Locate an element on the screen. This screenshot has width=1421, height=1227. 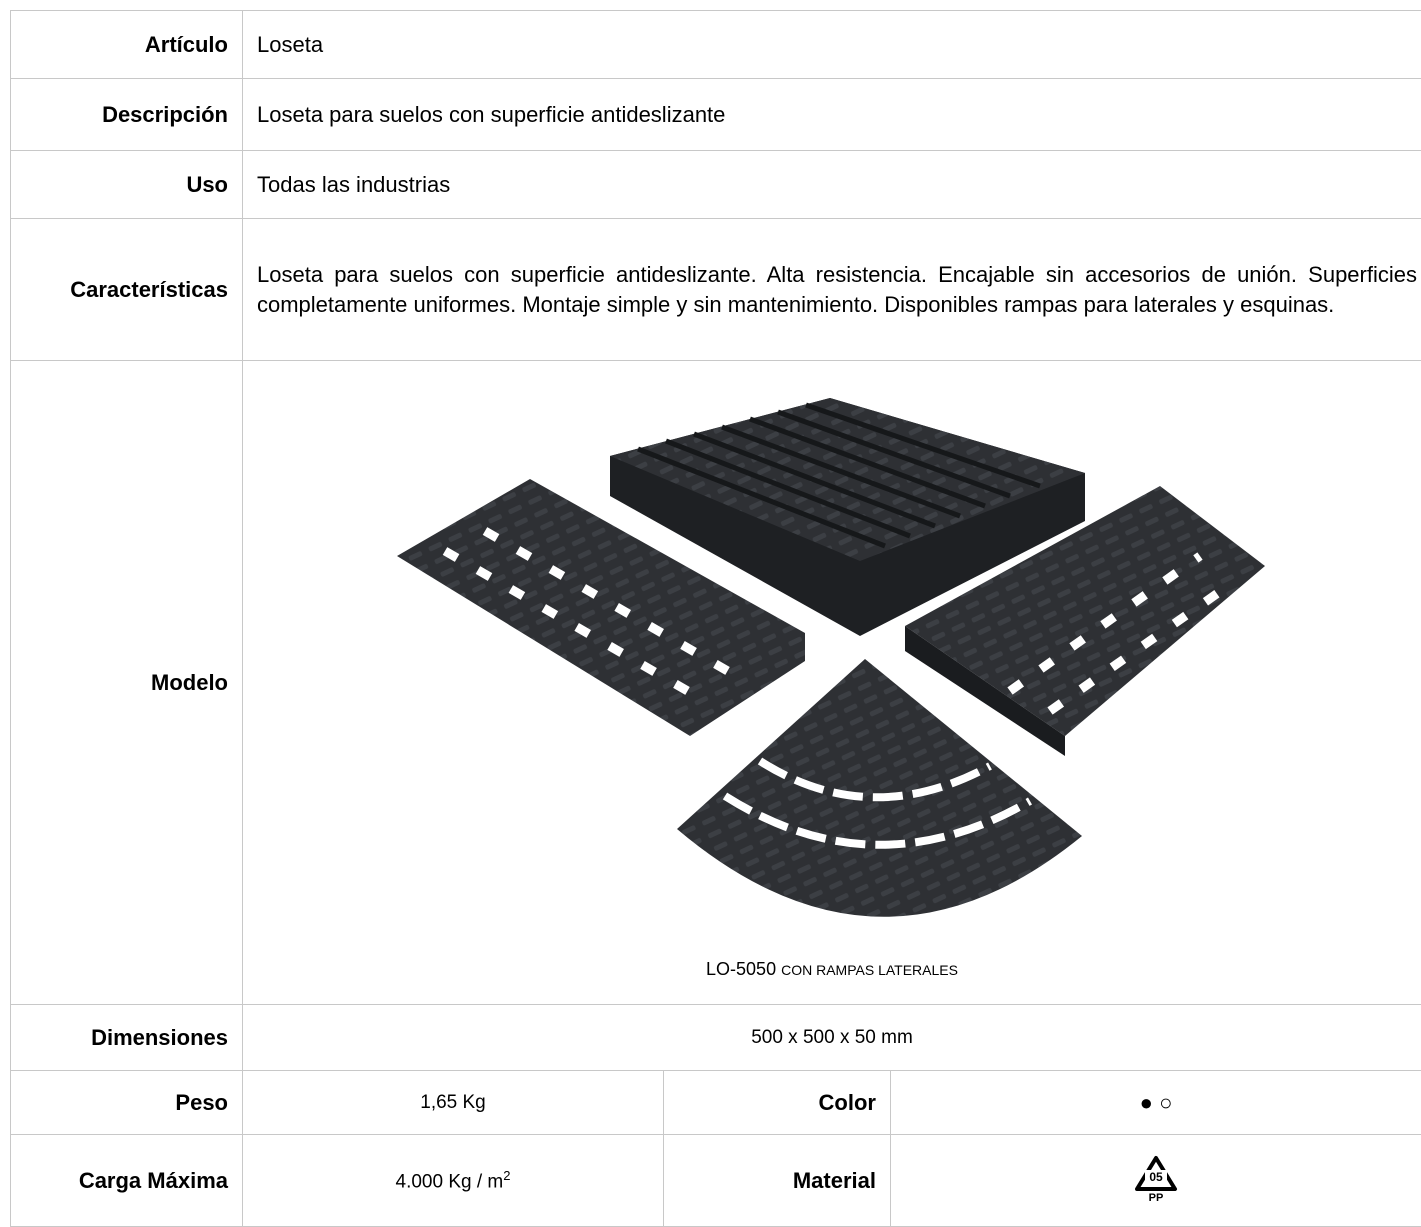
label: Peso is located at coordinates (127, 1103).